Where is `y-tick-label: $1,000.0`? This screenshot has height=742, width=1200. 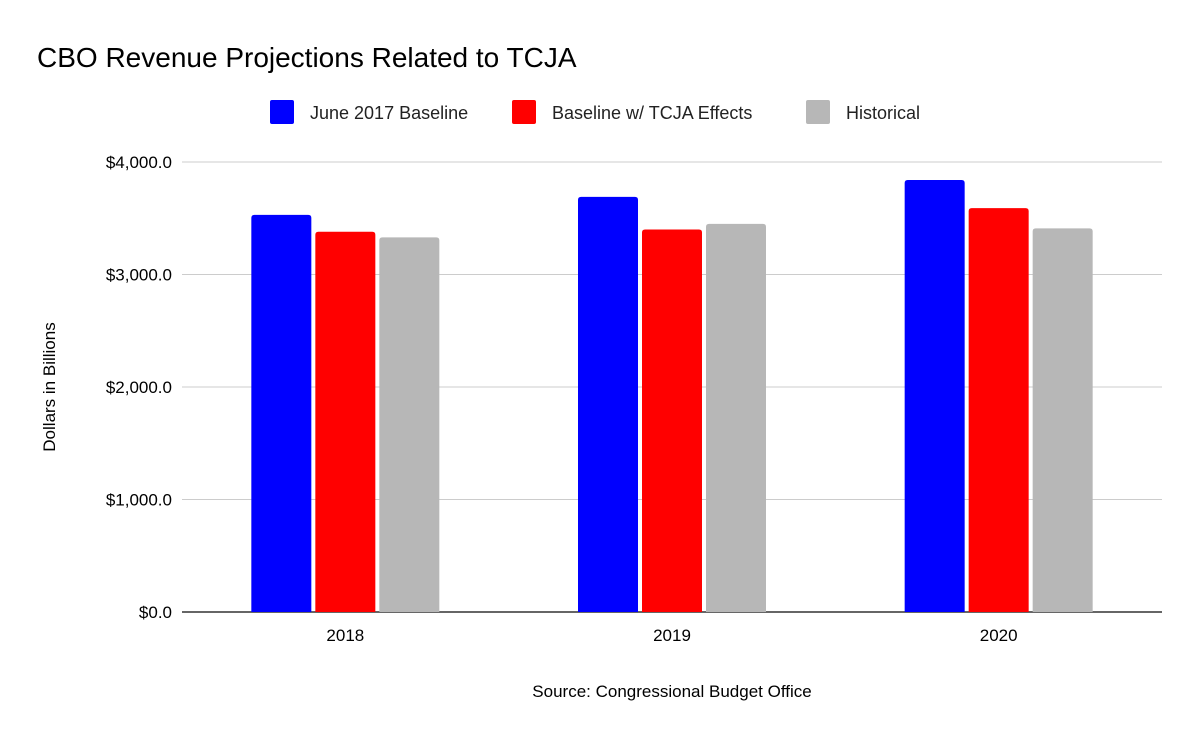
y-tick-label: $1,000.0 is located at coordinates (139, 500).